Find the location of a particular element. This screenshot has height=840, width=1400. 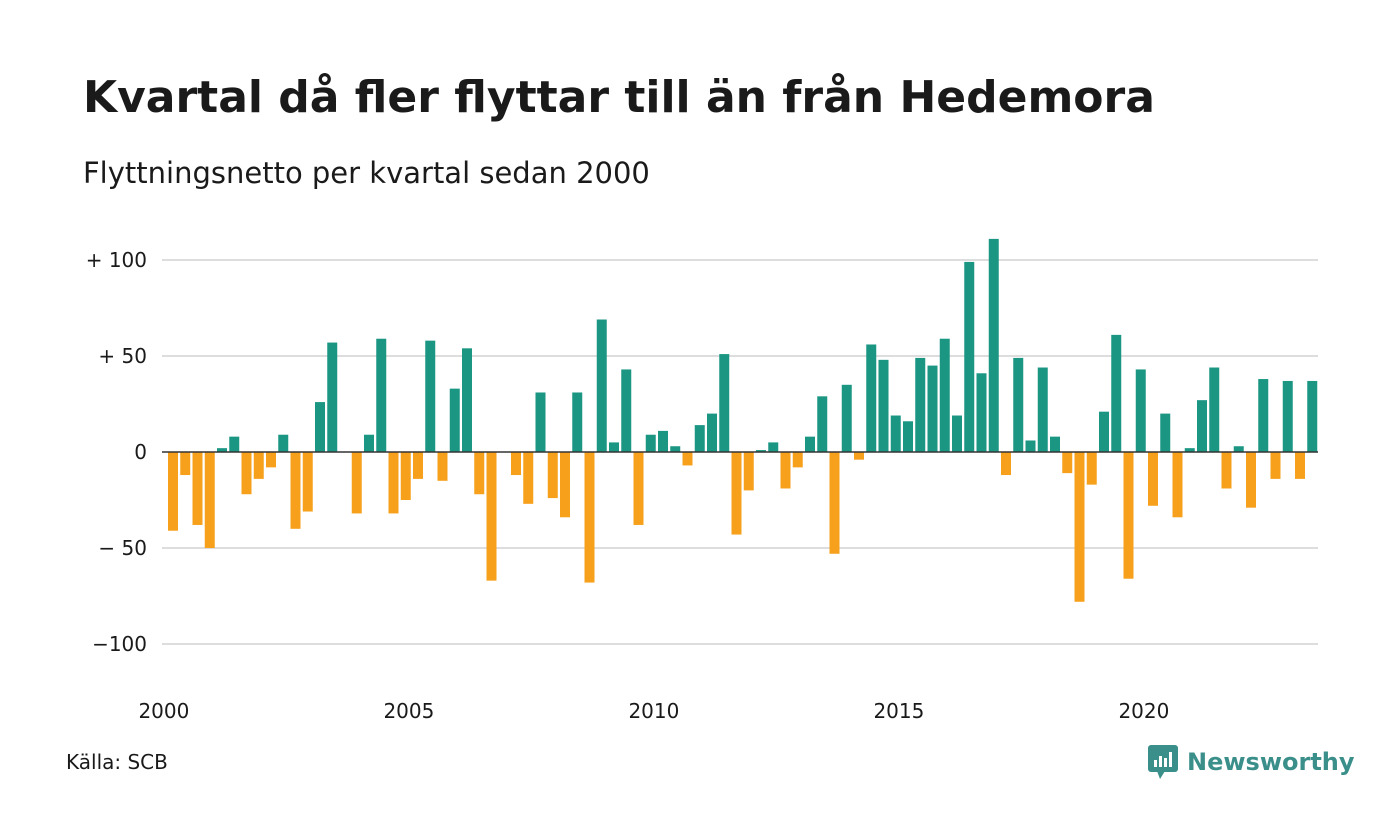

bar-2016-k3 is located at coordinates (981, 412).